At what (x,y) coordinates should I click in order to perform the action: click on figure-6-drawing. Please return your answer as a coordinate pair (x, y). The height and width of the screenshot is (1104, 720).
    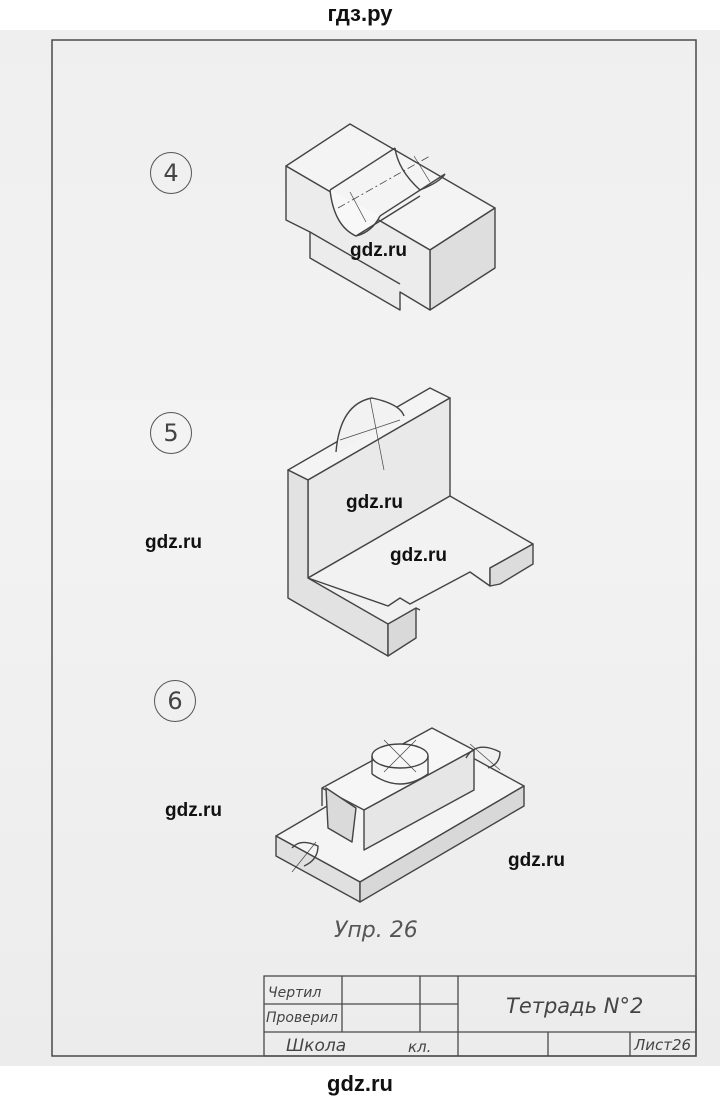
    Looking at the image, I should click on (400, 815).